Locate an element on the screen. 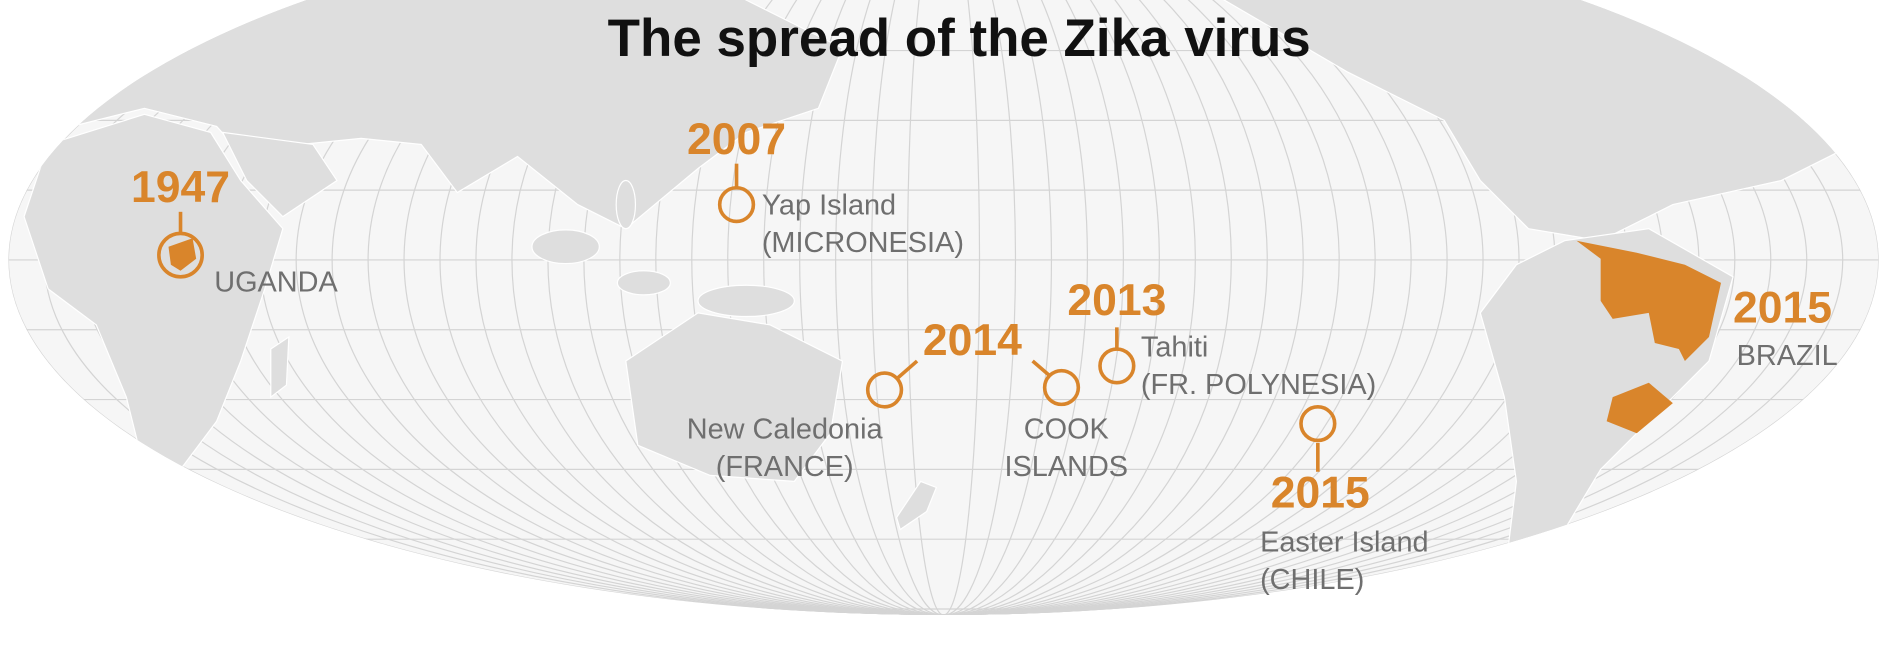  uganda-area is located at coordinates (182, 254).